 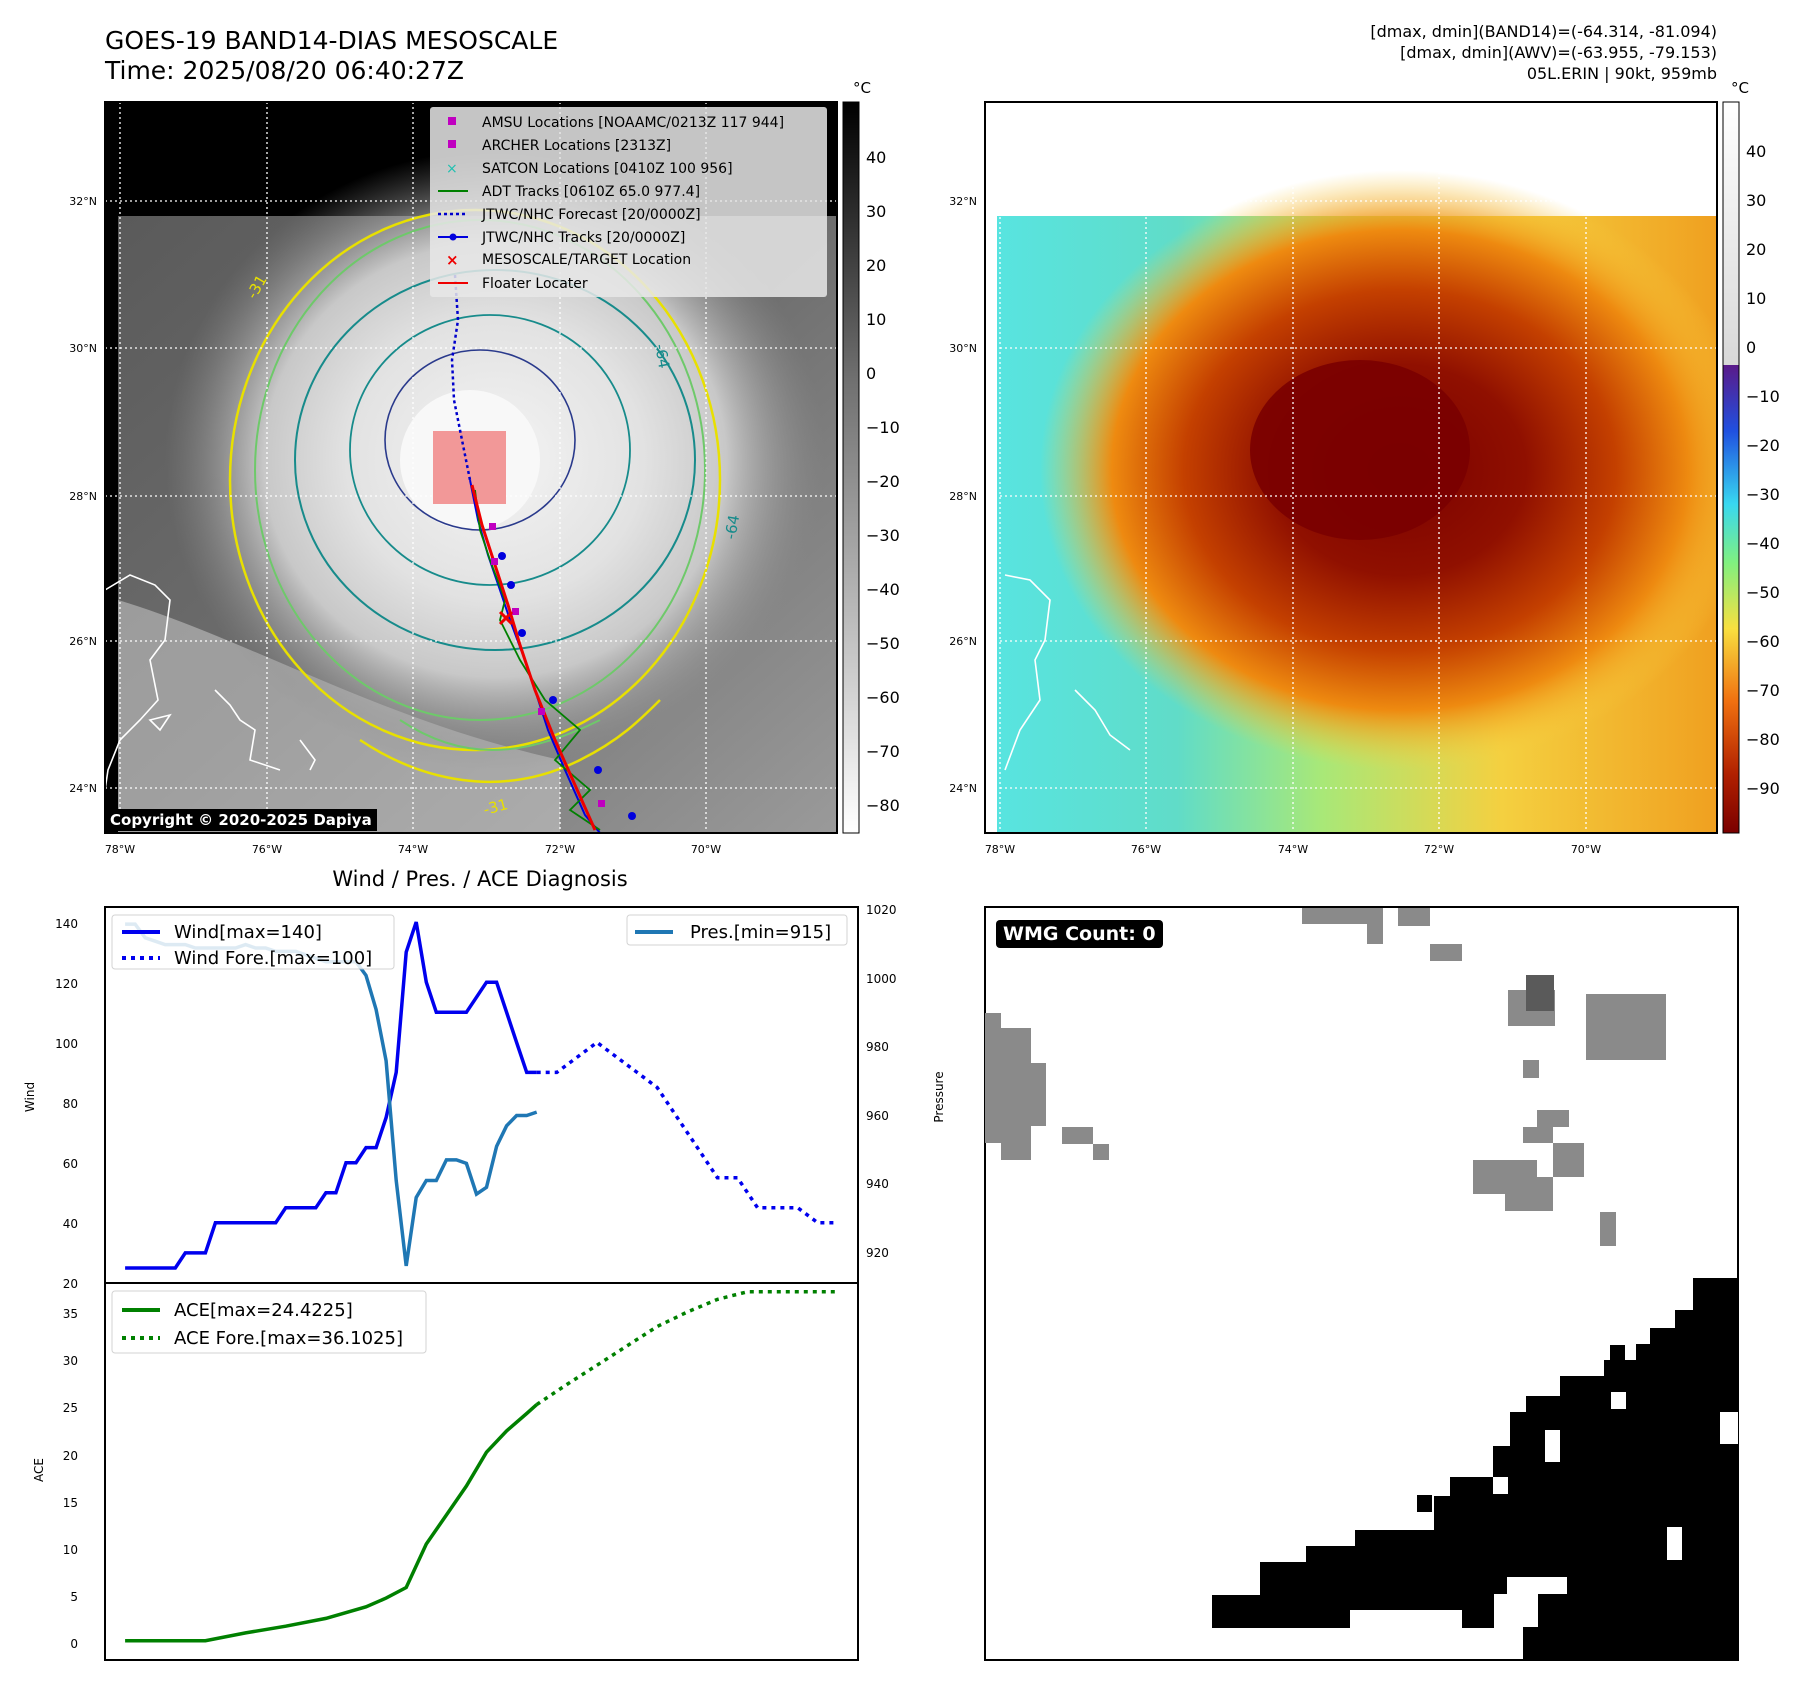 What do you see at coordinates (569, 215) in the screenshot?
I see `legend-entry-jtwc-forecast: JTWC/NHC Forecast [20/0000Z]` at bounding box center [569, 215].